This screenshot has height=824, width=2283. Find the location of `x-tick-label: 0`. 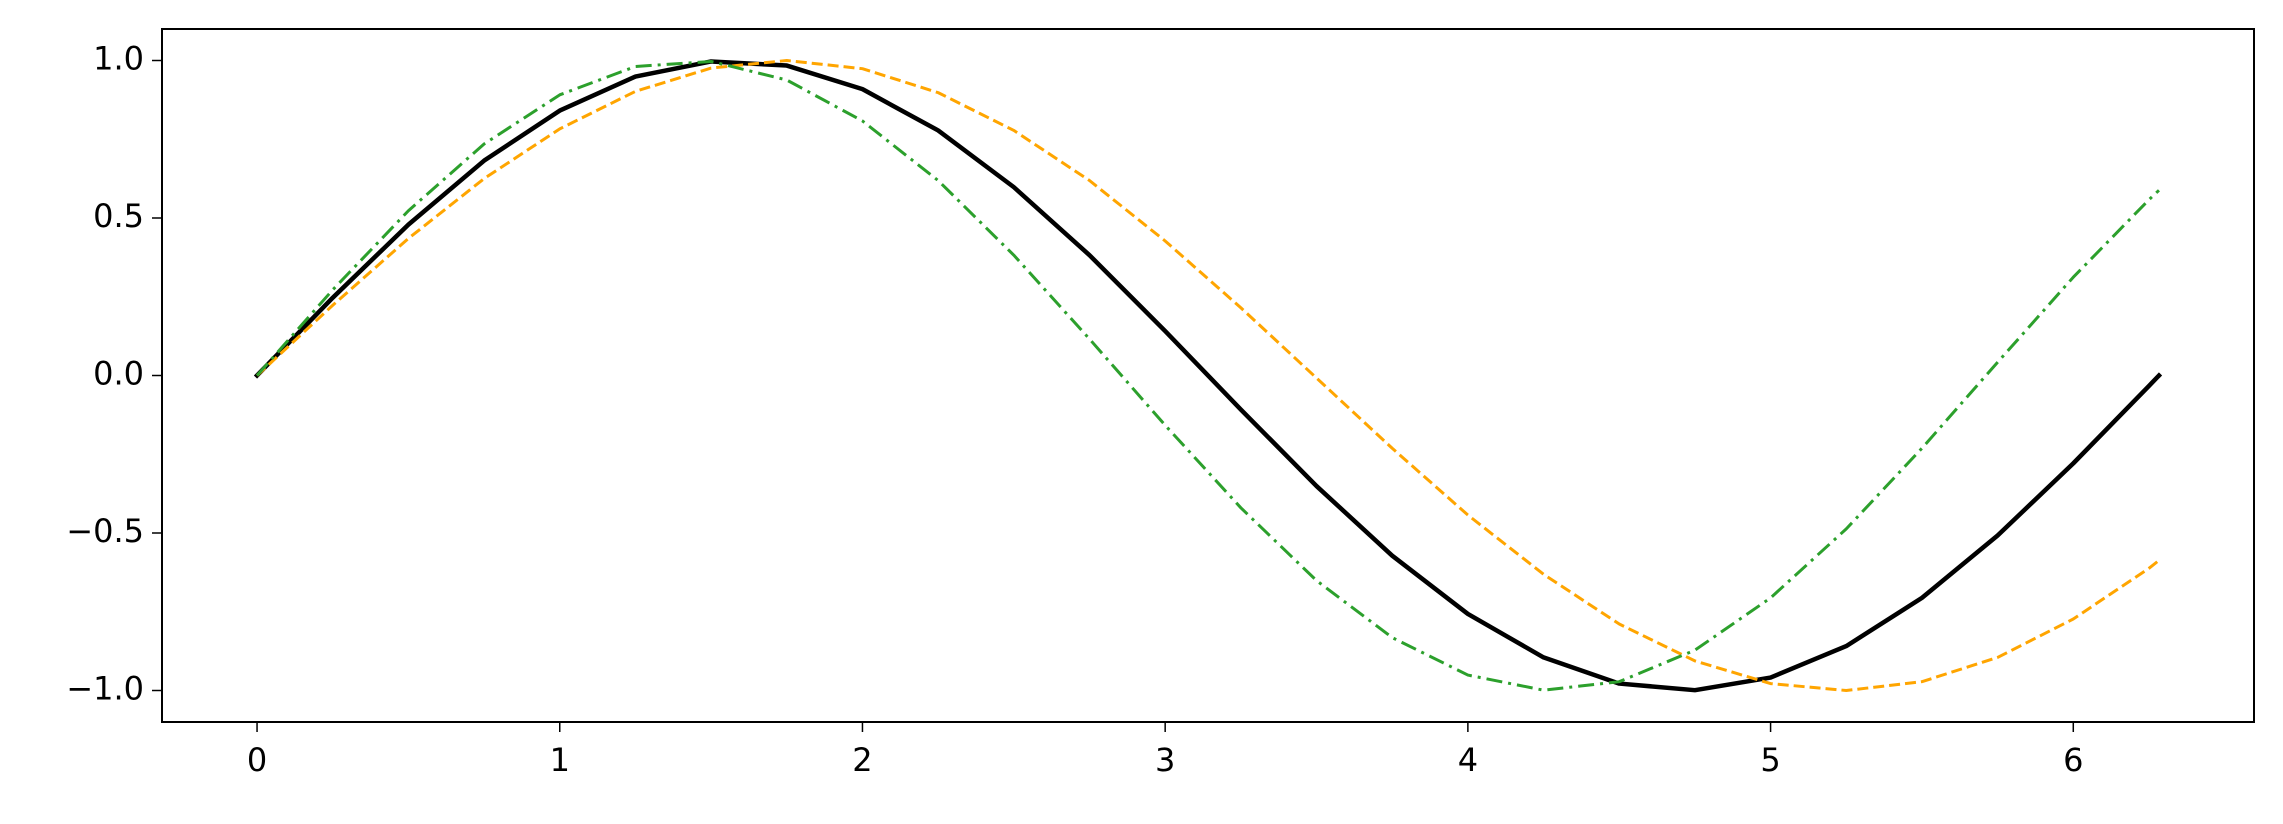

x-tick-label: 0 is located at coordinates (257, 760).